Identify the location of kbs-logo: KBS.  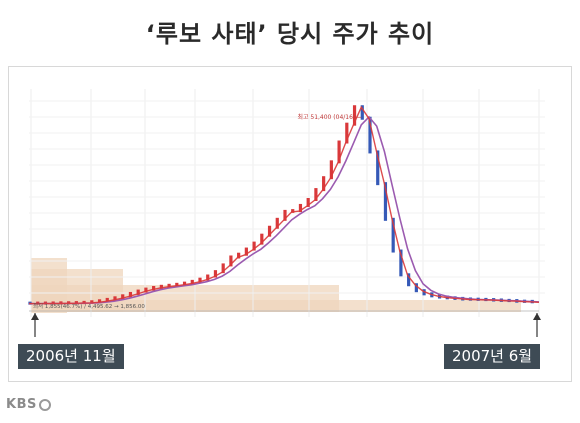
(28, 404).